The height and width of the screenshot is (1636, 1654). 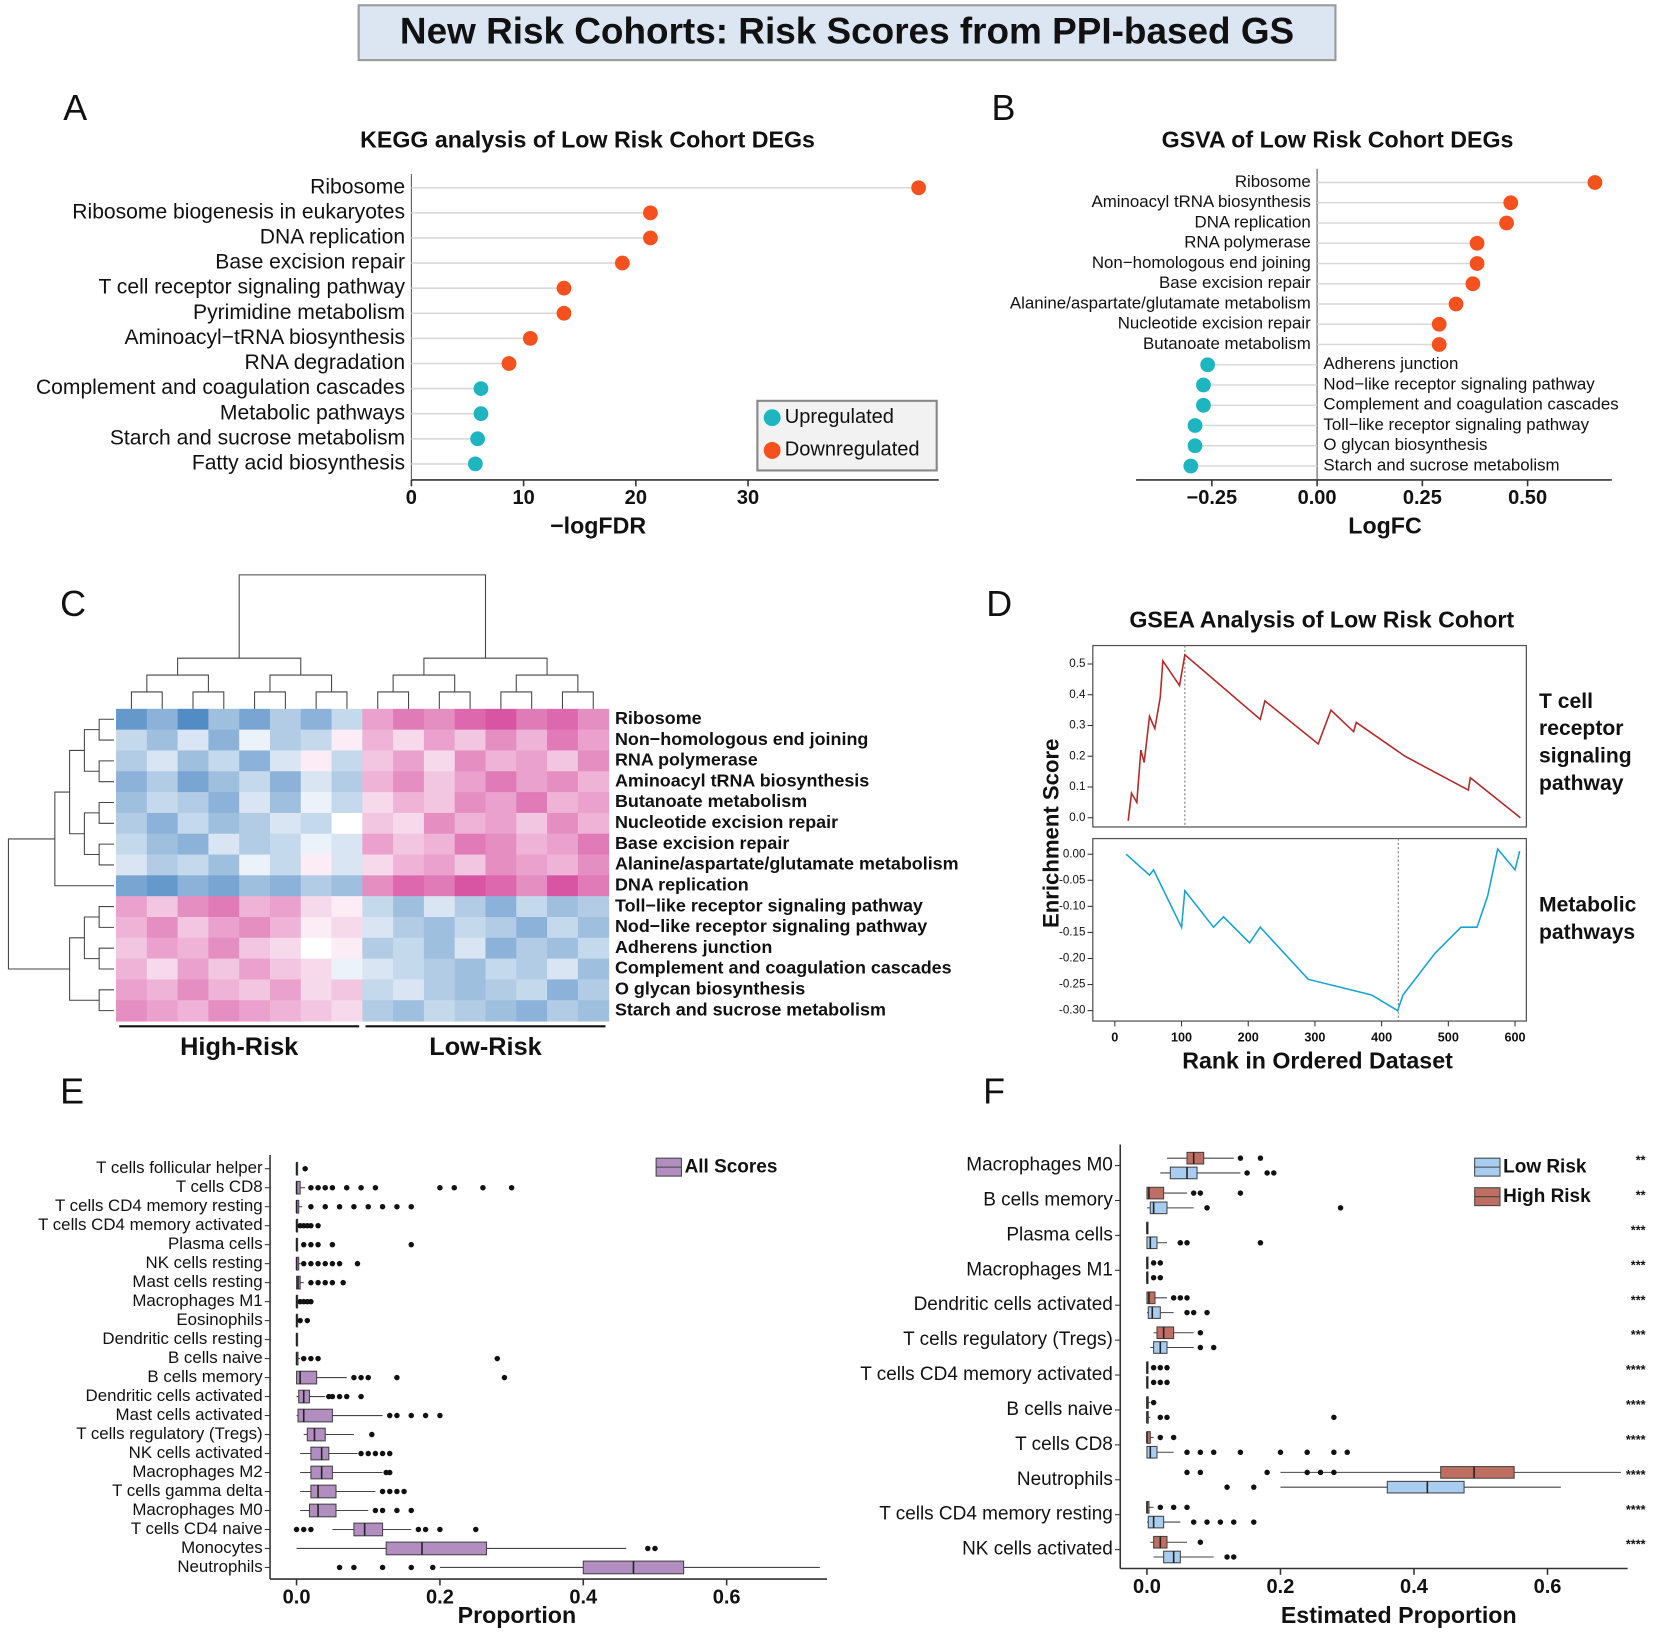 What do you see at coordinates (169, 1433) in the screenshot?
I see `category-label: T cells regulatory (Tregs)` at bounding box center [169, 1433].